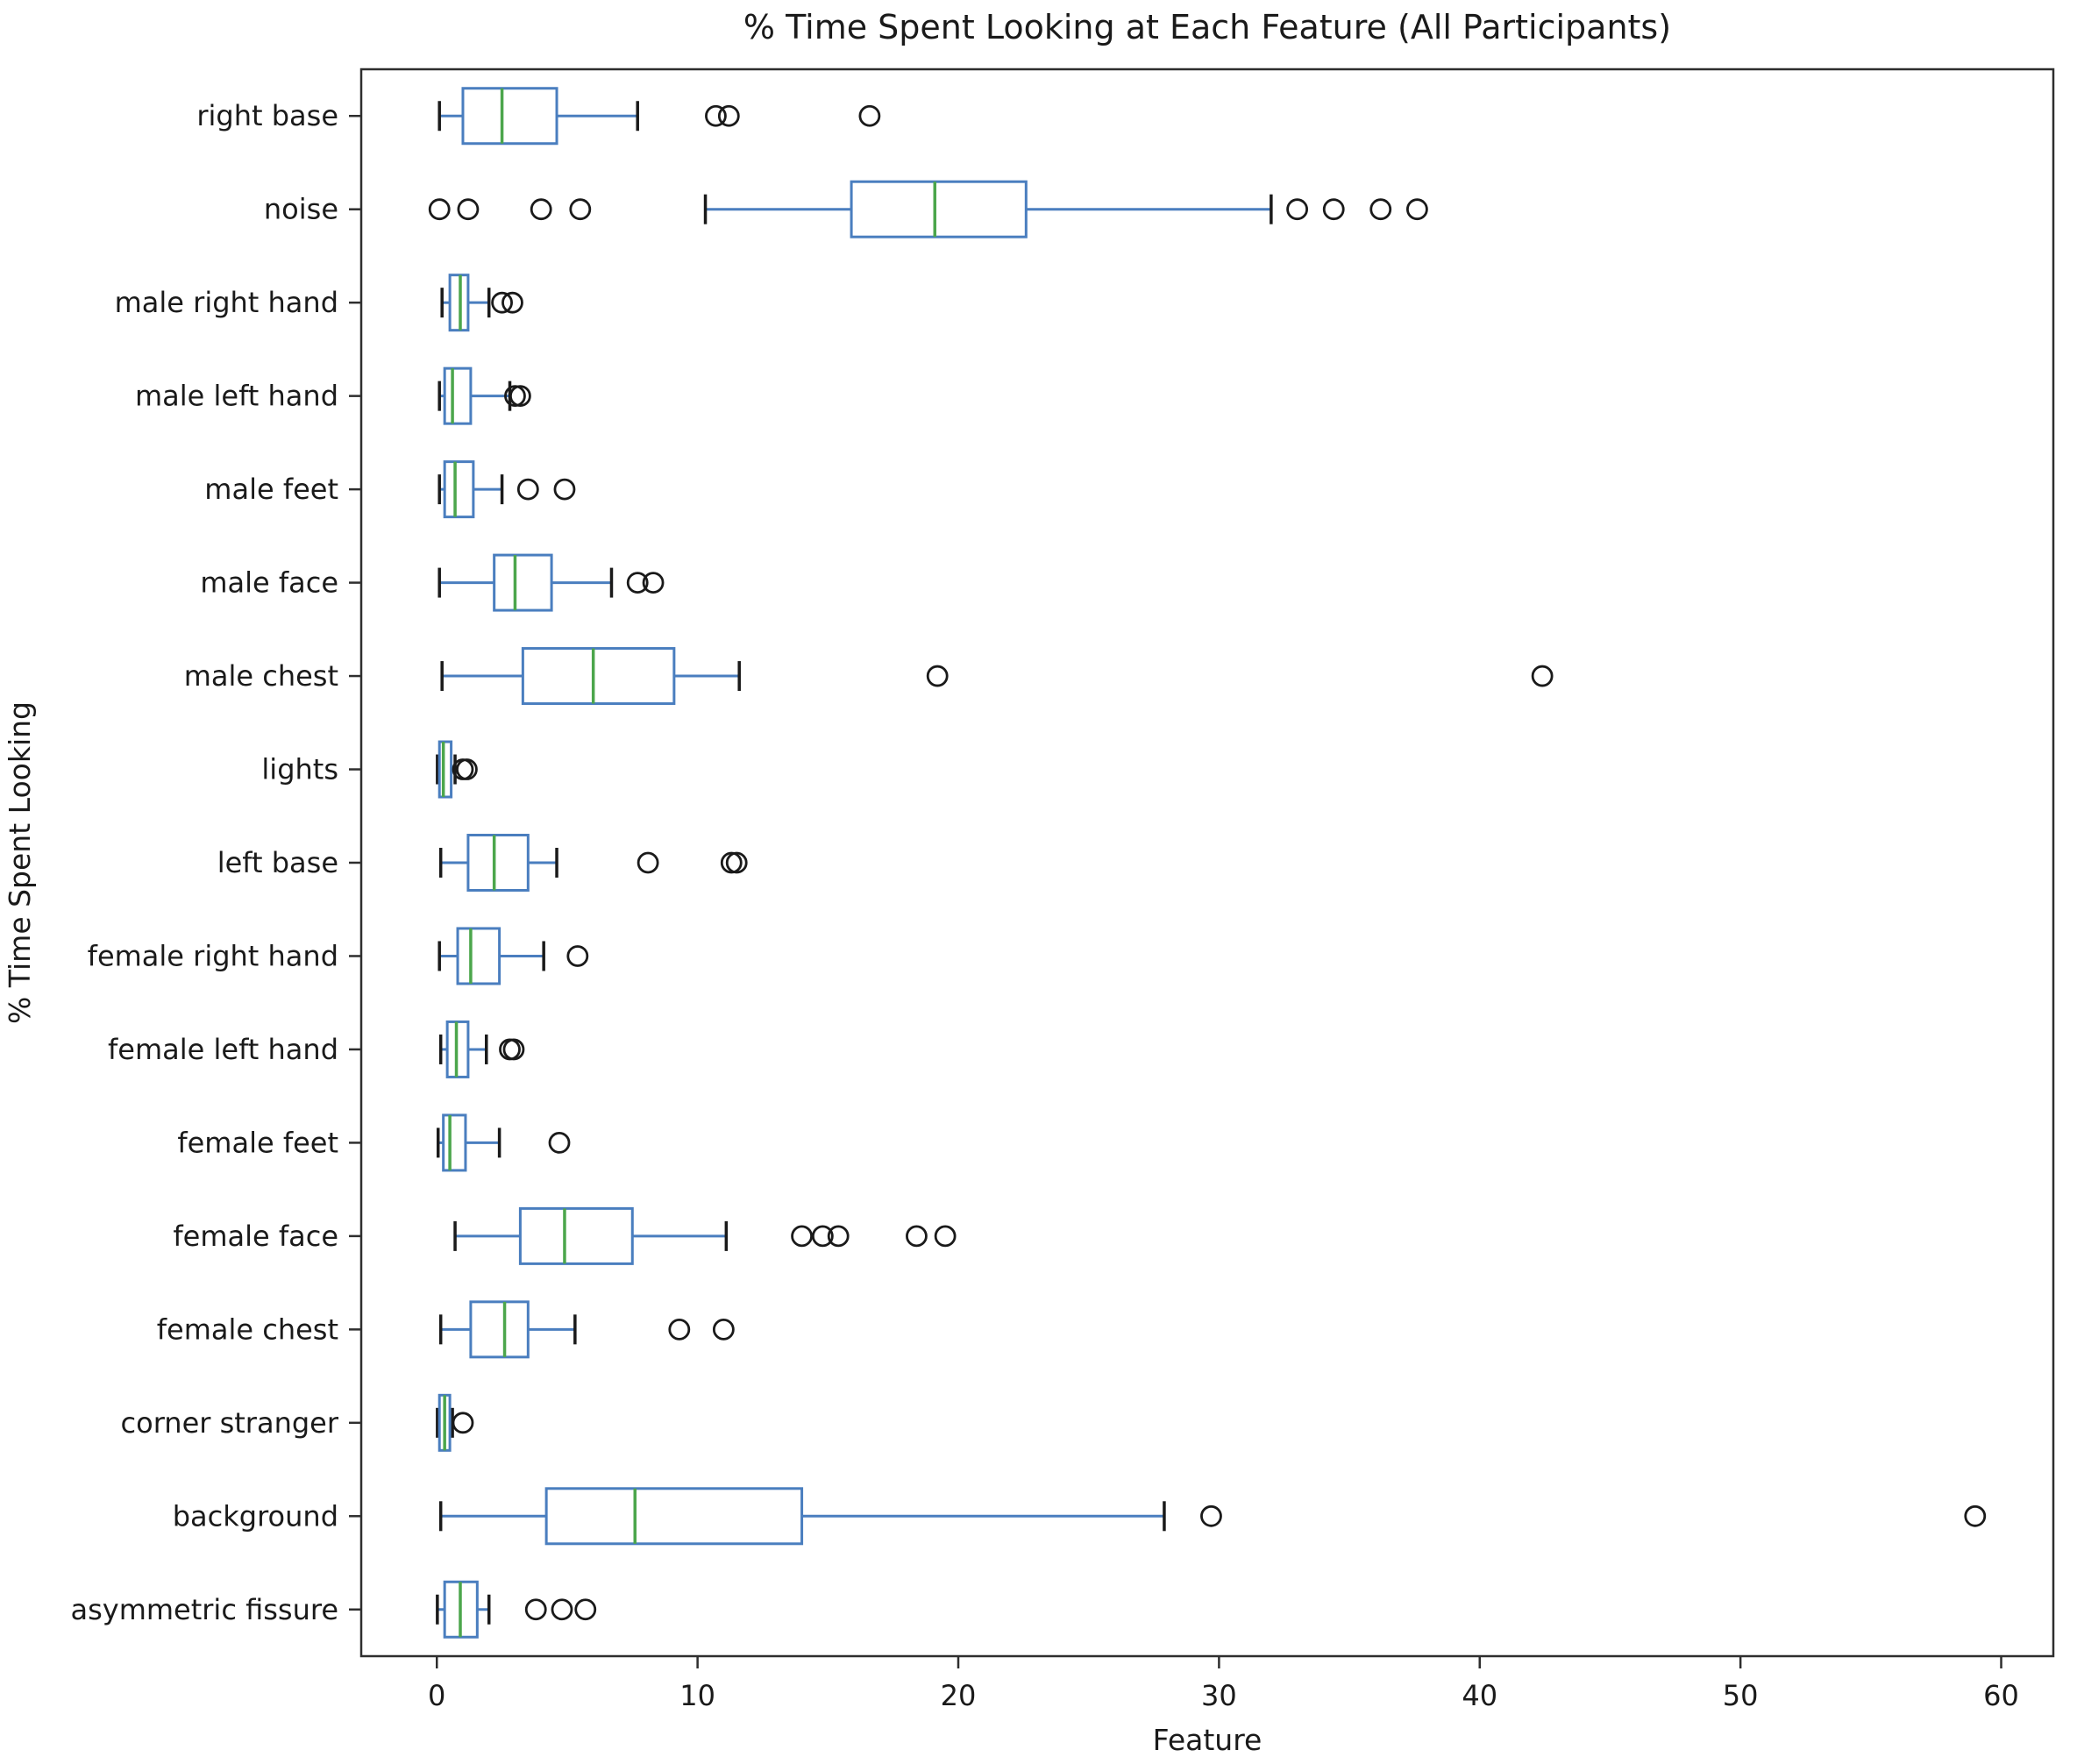 This screenshot has width=2077, height=1764. What do you see at coordinates (230, 1423) in the screenshot?
I see `y-tick-label: corner stranger` at bounding box center [230, 1423].